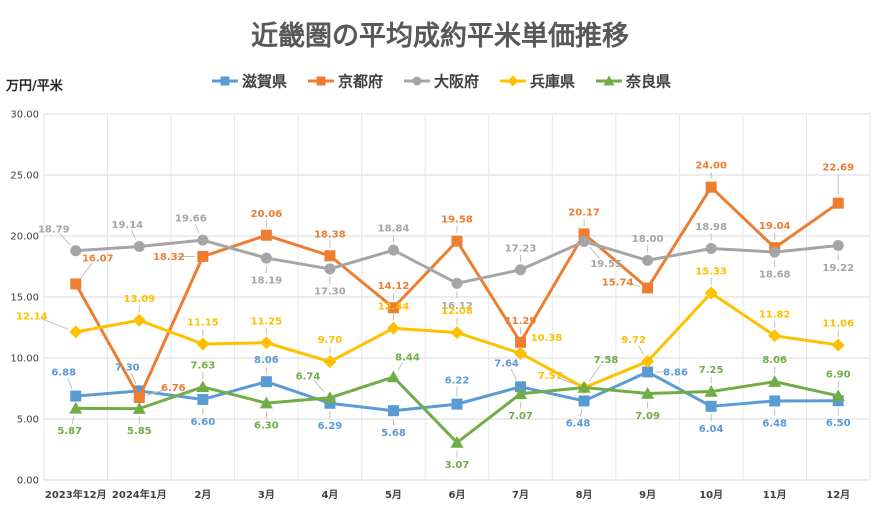 The width and height of the screenshot is (880, 514). I want to click on data-label: 18.68, so click(775, 275).